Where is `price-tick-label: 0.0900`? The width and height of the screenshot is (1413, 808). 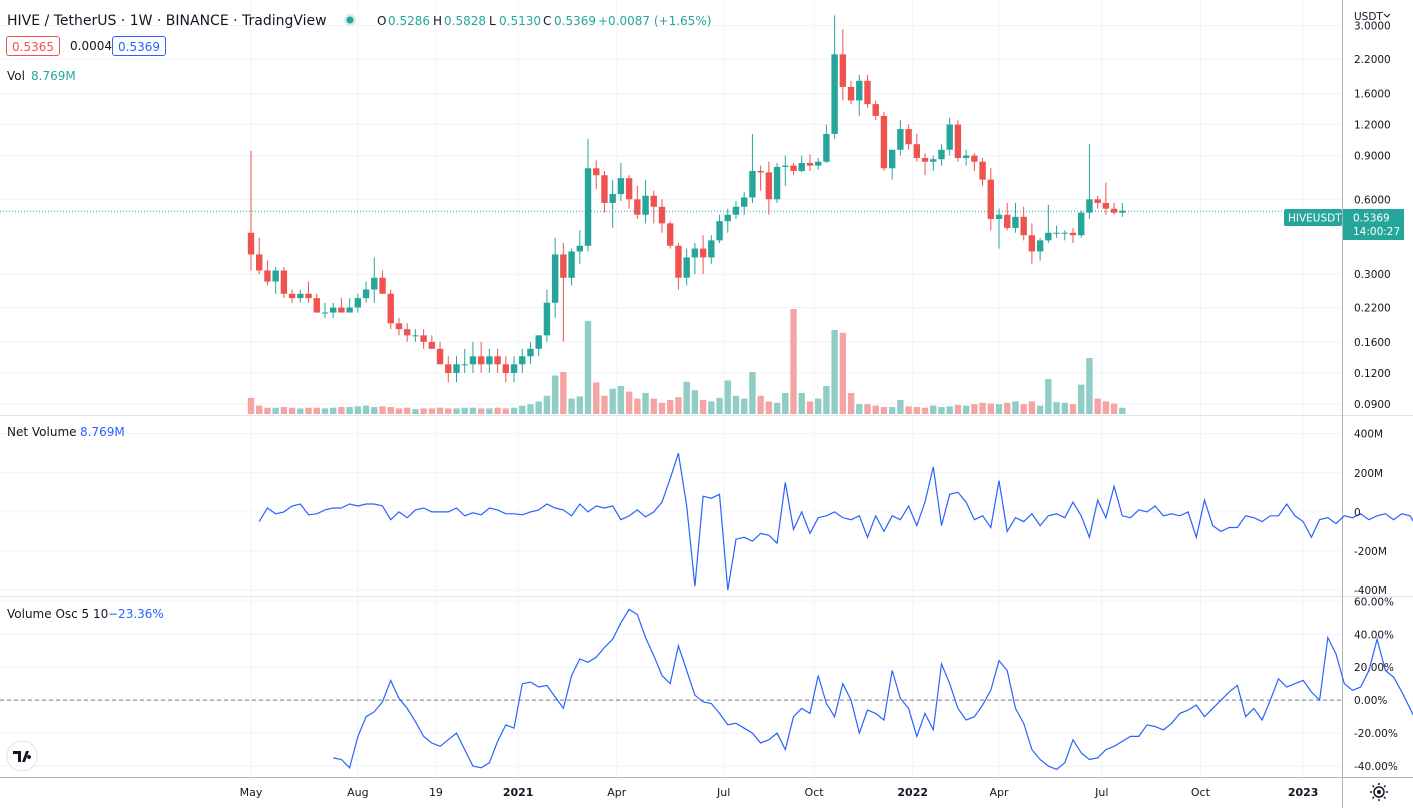
price-tick-label: 0.0900 is located at coordinates (1372, 405).